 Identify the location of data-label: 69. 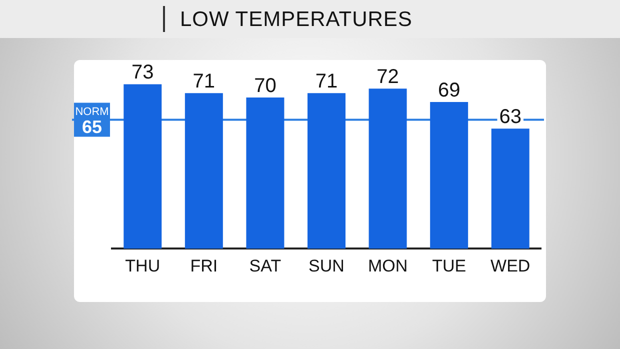
(449, 91).